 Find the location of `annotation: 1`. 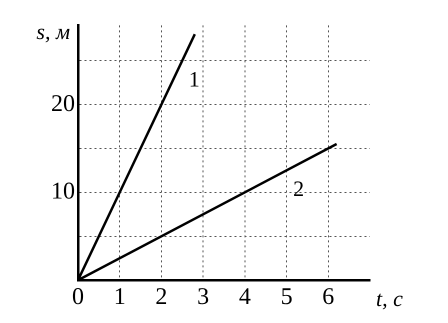

annotation: 1 is located at coordinates (194, 79).